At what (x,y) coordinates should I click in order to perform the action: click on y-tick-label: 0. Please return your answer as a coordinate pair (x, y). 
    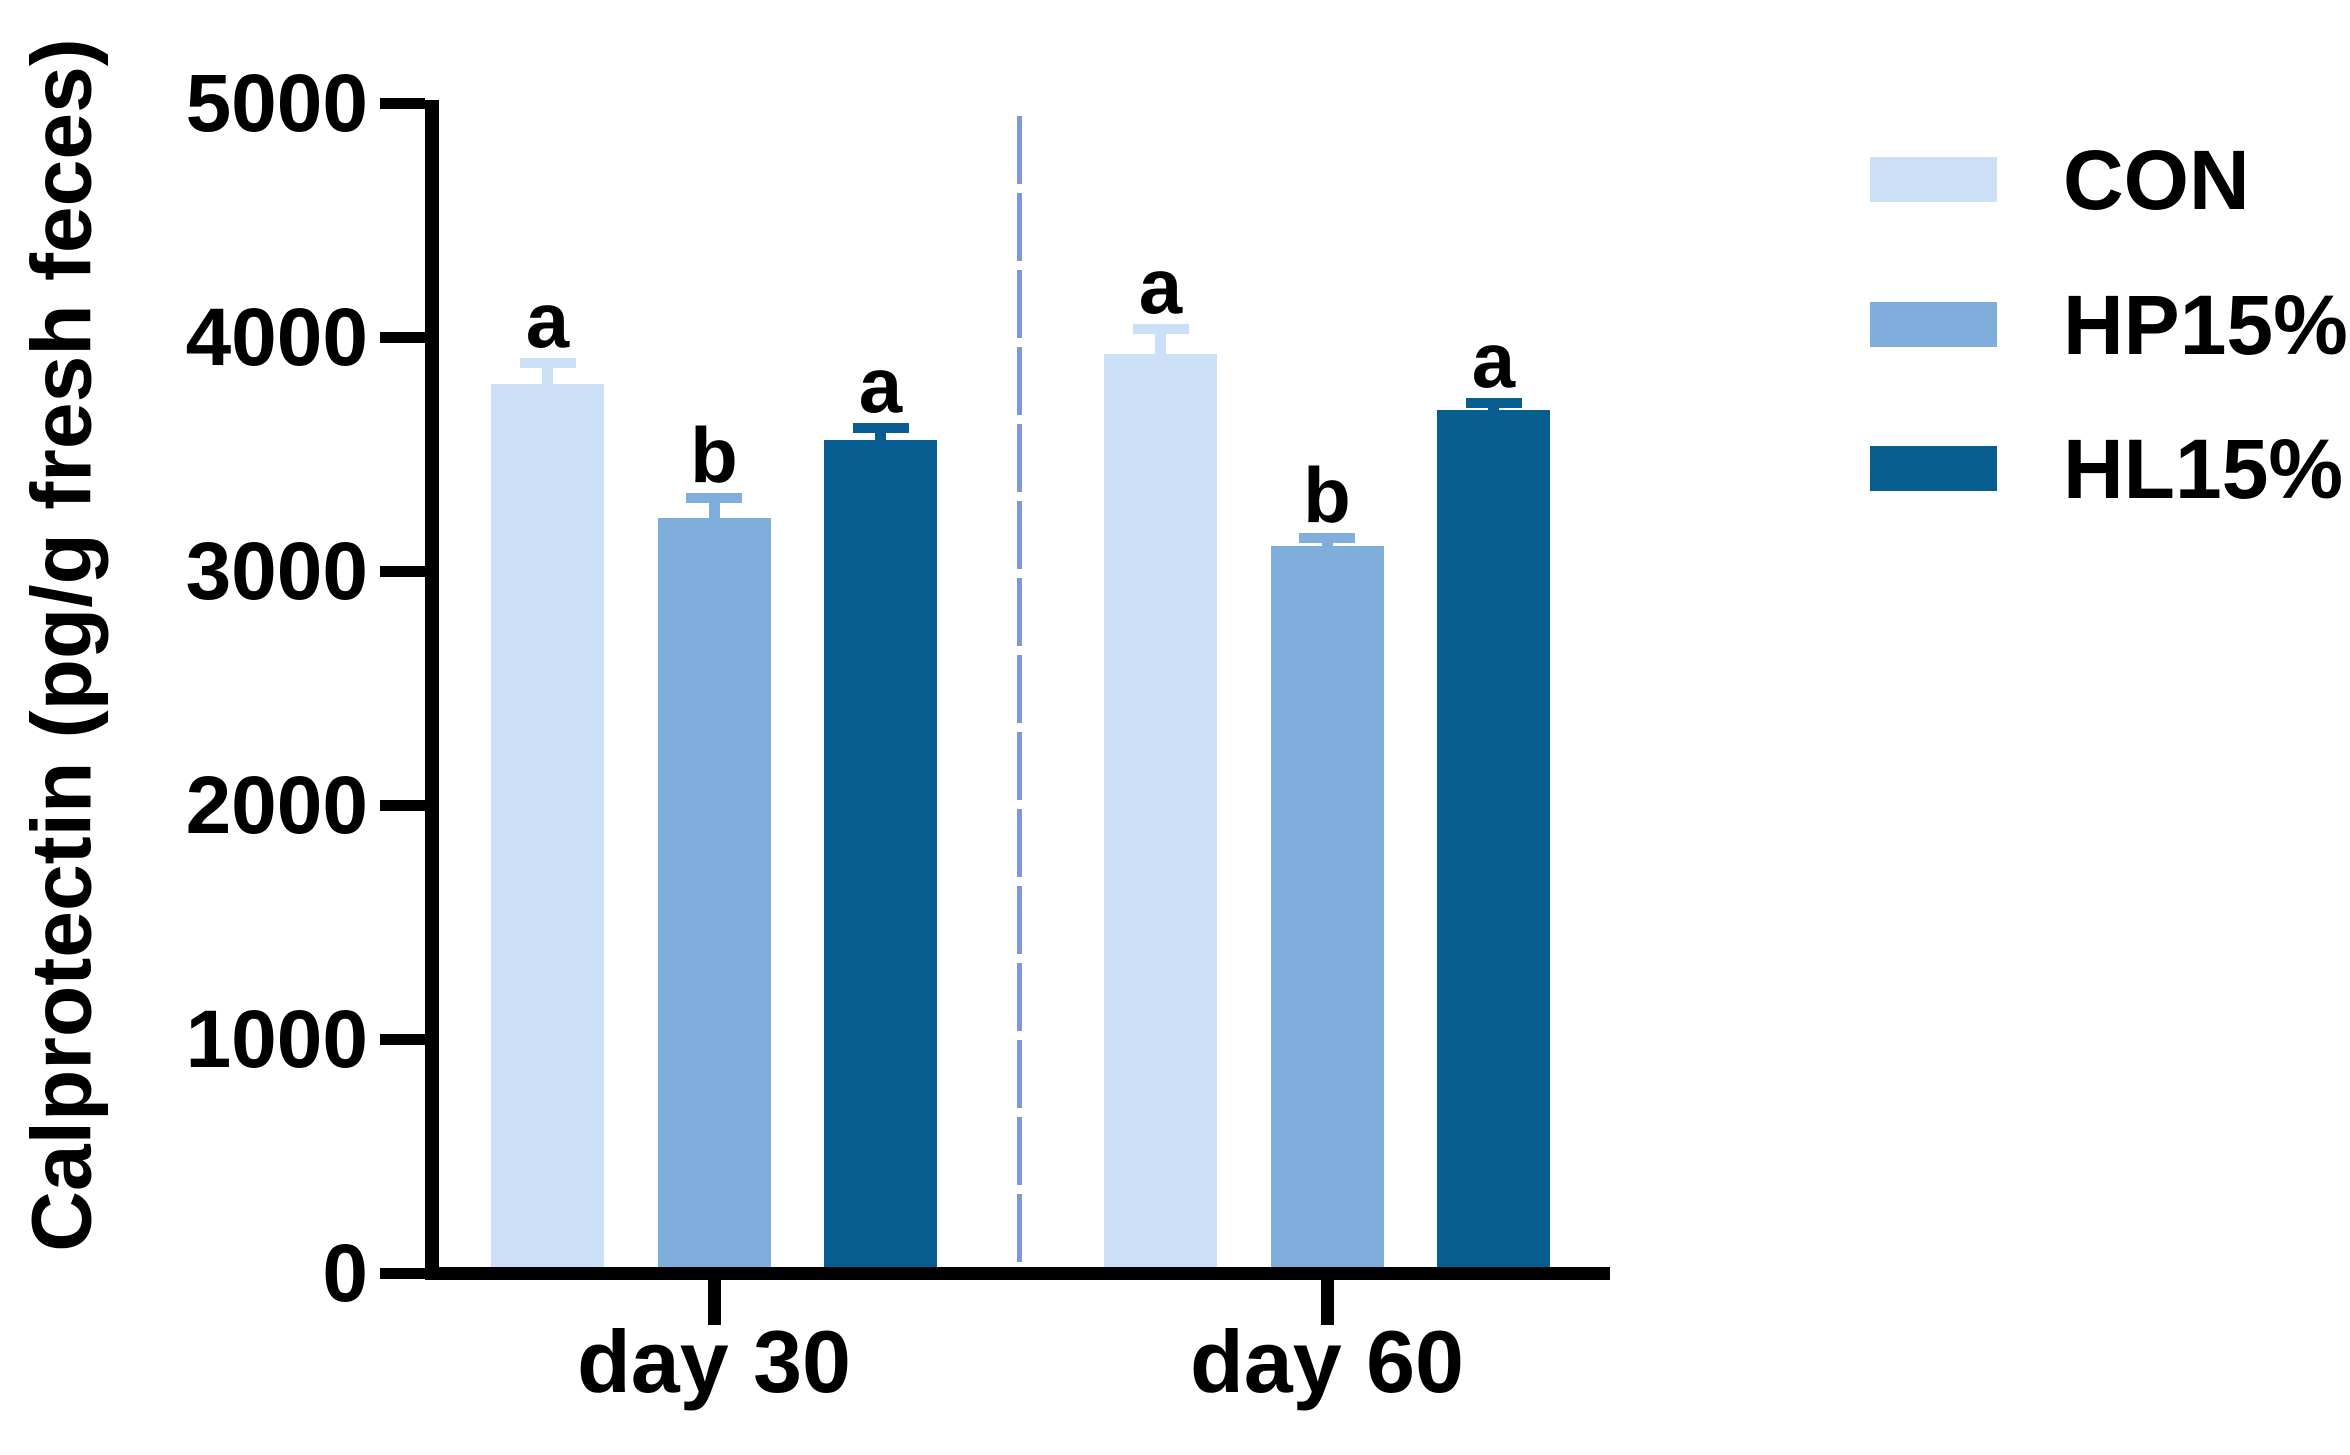
    Looking at the image, I should click on (345, 1273).